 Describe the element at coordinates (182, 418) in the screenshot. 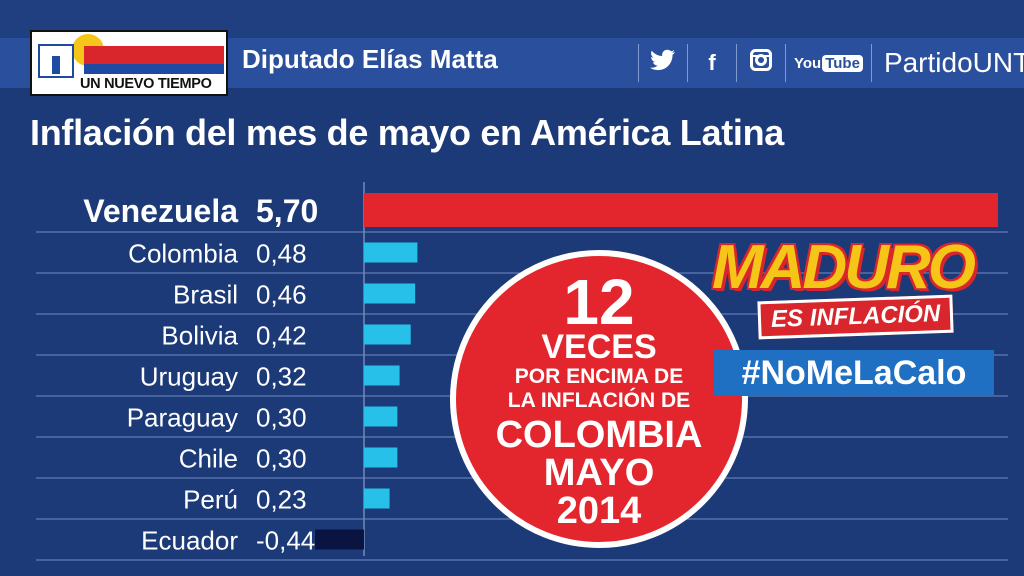

I see `category-label: Paraguay` at that location.